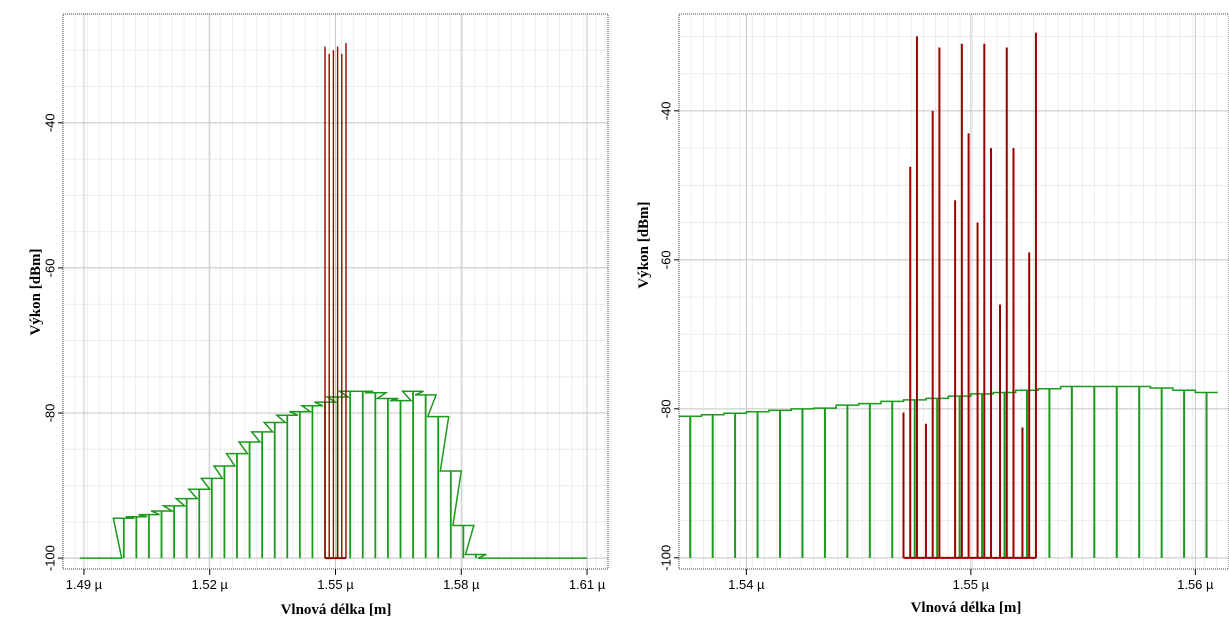 This screenshot has height=620, width=1229. Describe the element at coordinates (84, 584) in the screenshot. I see `x-tick-label: 1.49 µ` at that location.